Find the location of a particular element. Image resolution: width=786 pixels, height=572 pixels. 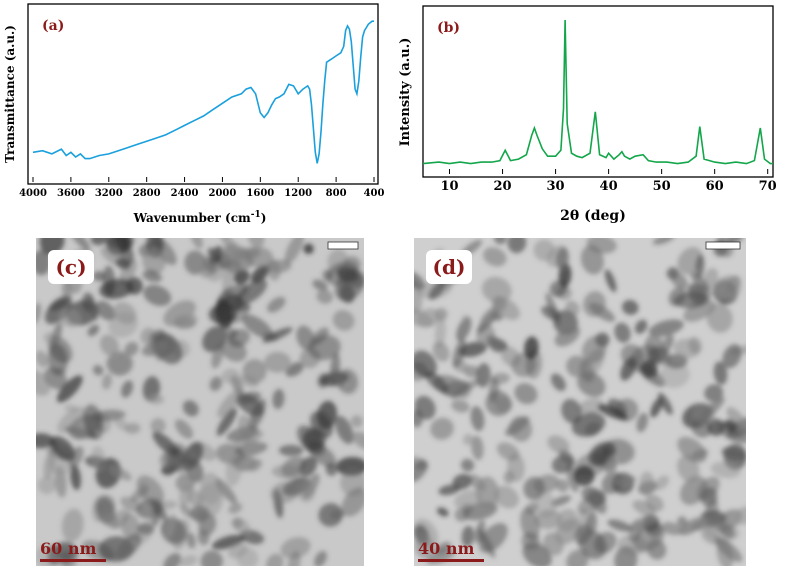

ftir-x-tick-label: 4000 is located at coordinates (33, 193).